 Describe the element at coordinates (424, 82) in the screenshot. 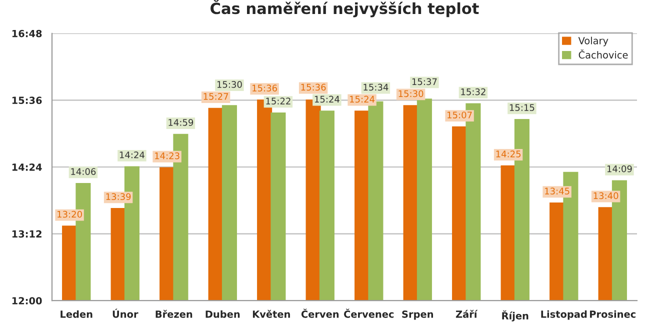

I see `data-label: 15:37` at that location.